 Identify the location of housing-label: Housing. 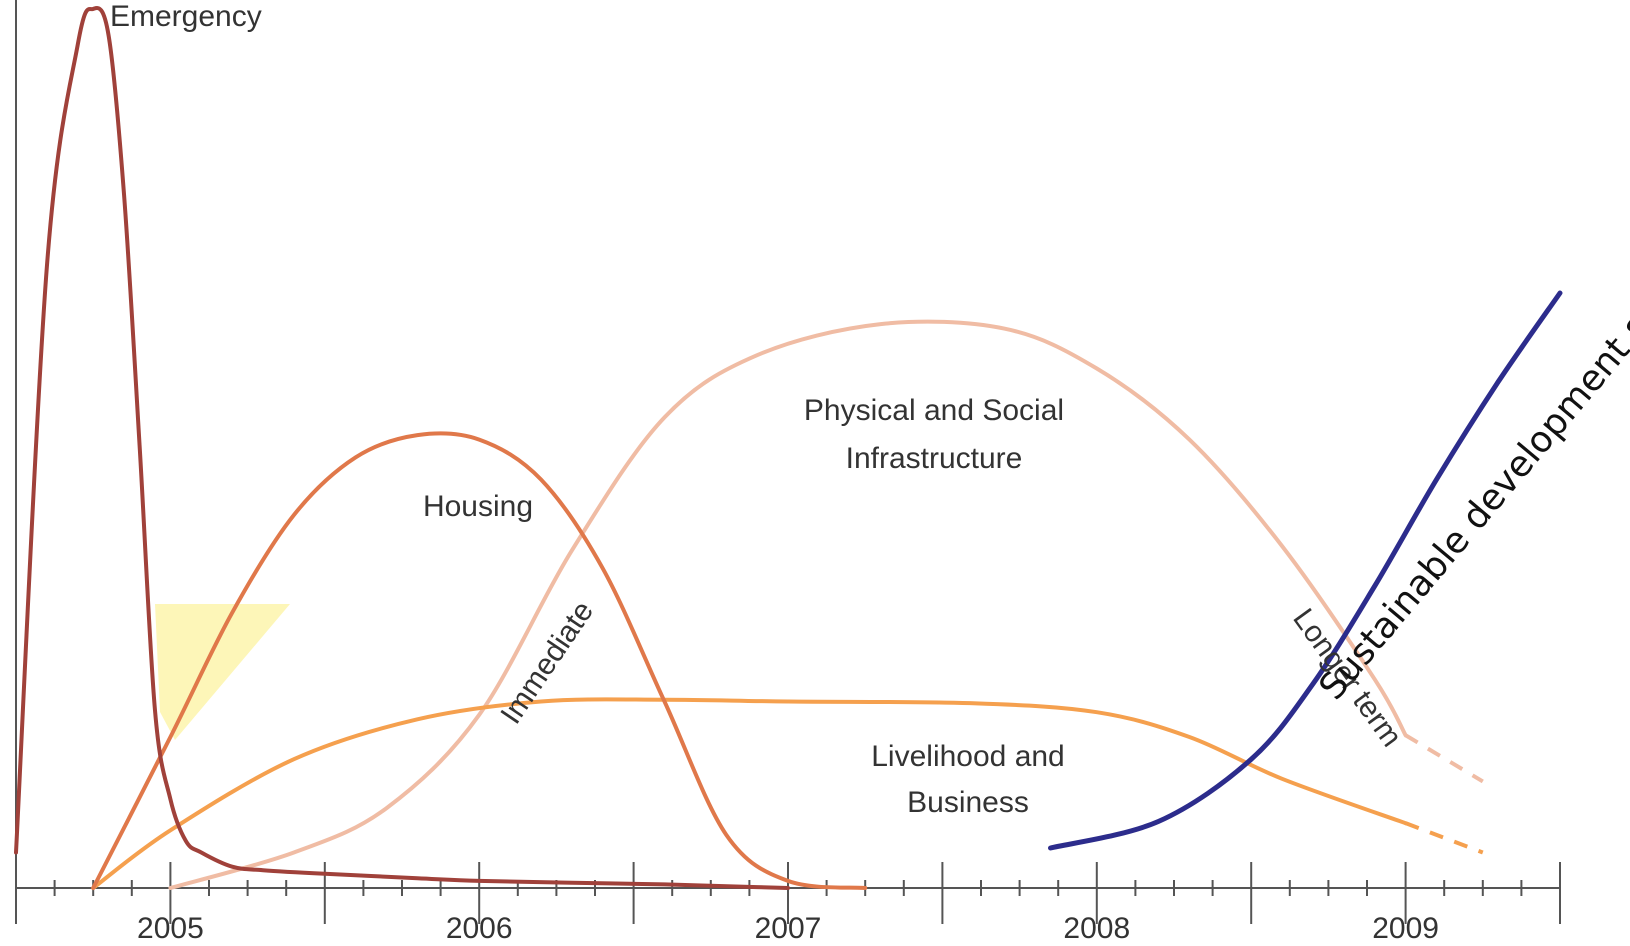
(478, 506).